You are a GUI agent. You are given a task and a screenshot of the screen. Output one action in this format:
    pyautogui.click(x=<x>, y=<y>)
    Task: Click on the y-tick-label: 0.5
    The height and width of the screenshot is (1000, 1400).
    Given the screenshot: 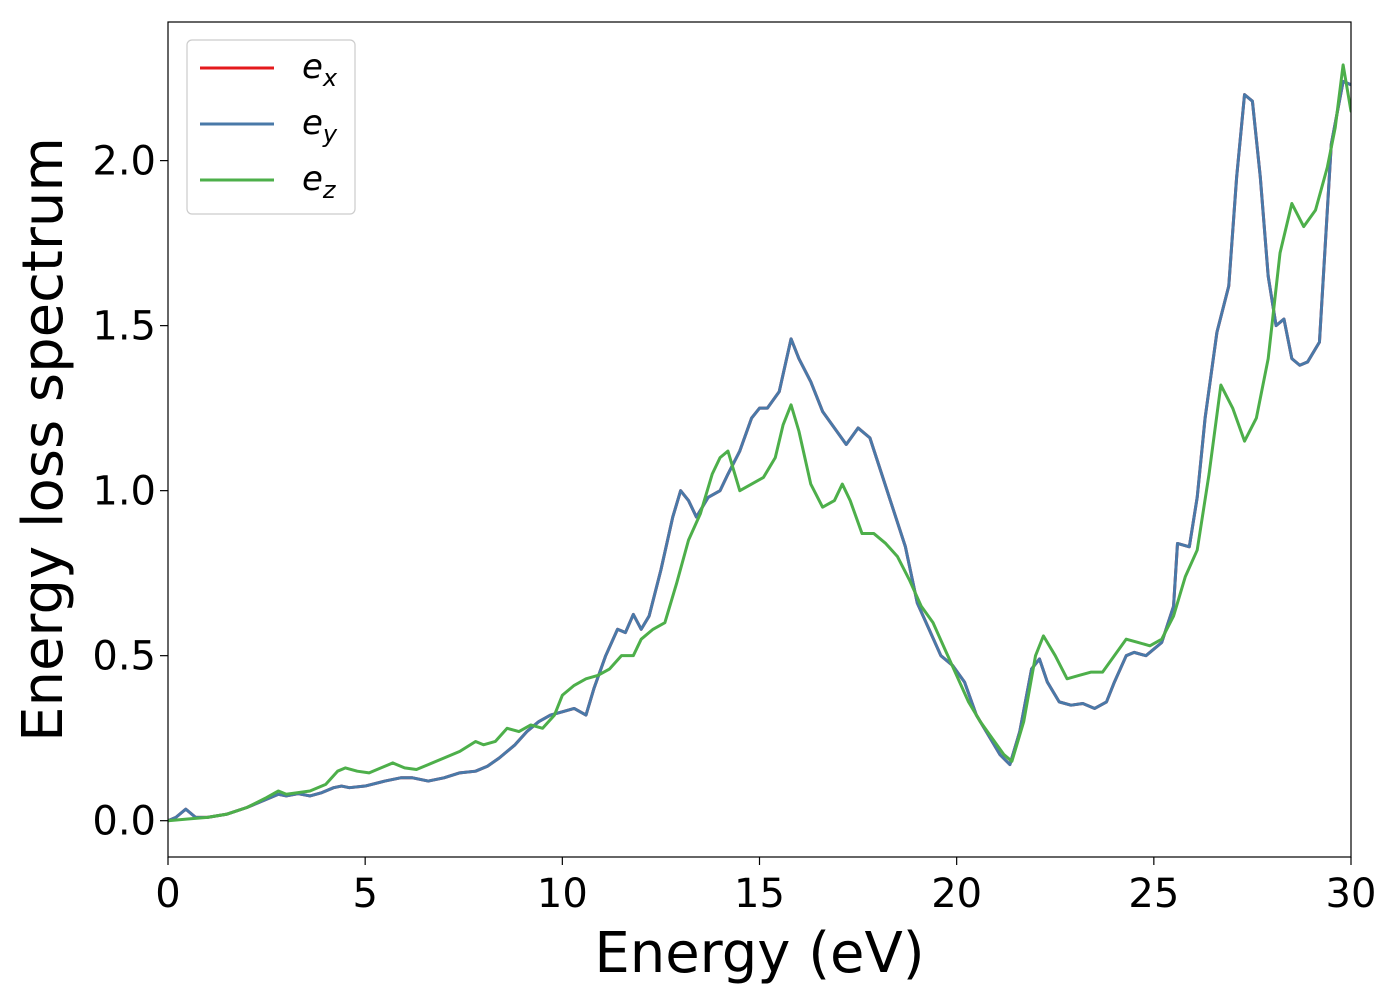 What is the action you would take?
    pyautogui.click(x=124, y=657)
    